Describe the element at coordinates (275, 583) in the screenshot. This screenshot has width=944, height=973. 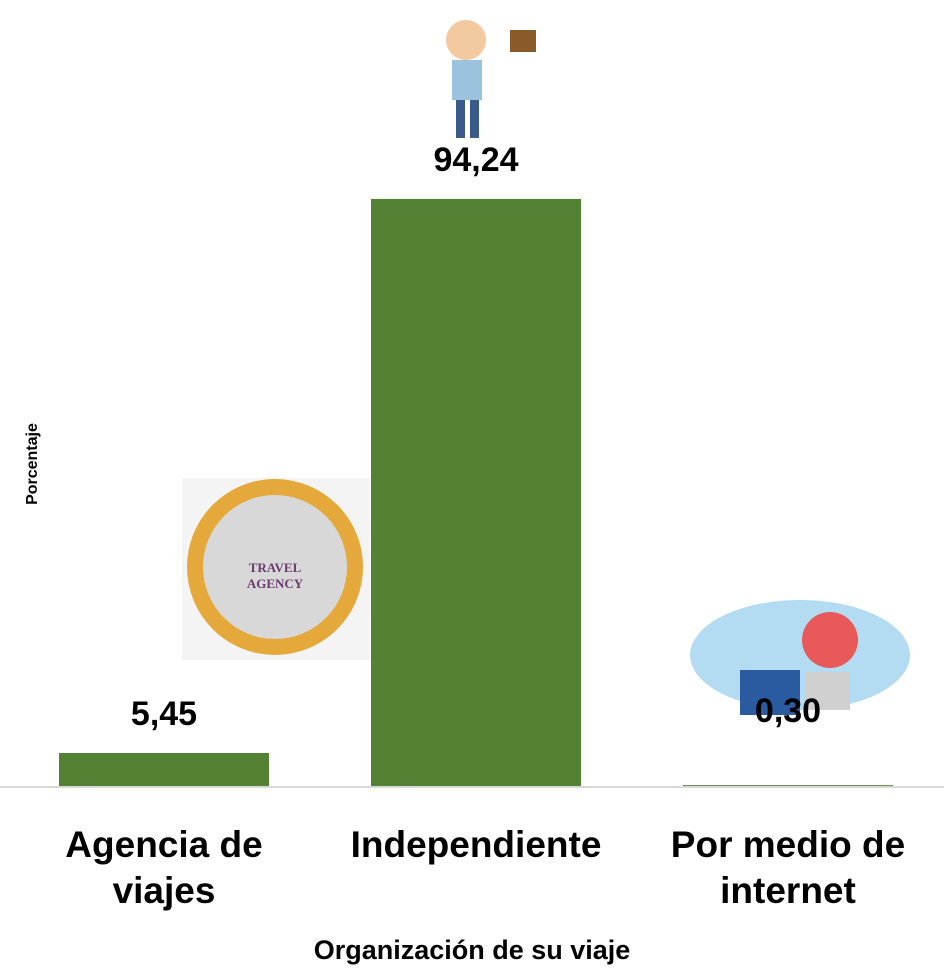
I see `svg-text: AGENCY` at that location.